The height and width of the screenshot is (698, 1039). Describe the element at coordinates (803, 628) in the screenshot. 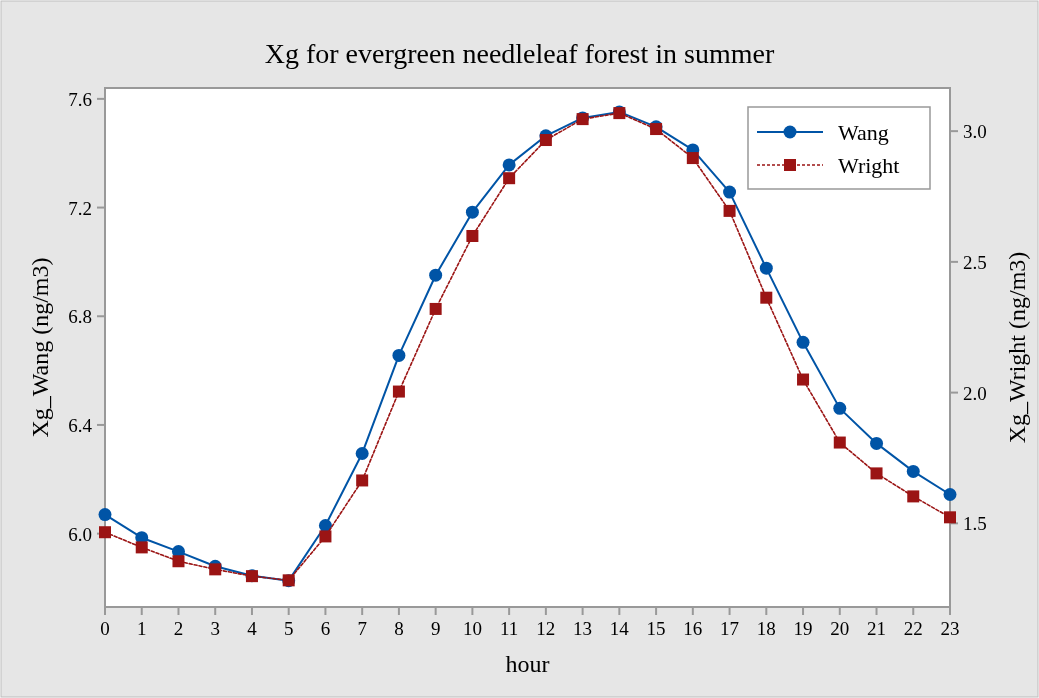

I see `x-tick-label: 19` at that location.